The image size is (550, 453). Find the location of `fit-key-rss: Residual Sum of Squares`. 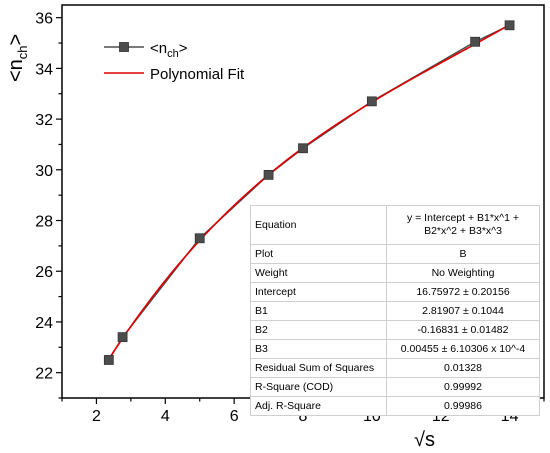

fit-key-rss: Residual Sum of Squares is located at coordinates (318, 368).